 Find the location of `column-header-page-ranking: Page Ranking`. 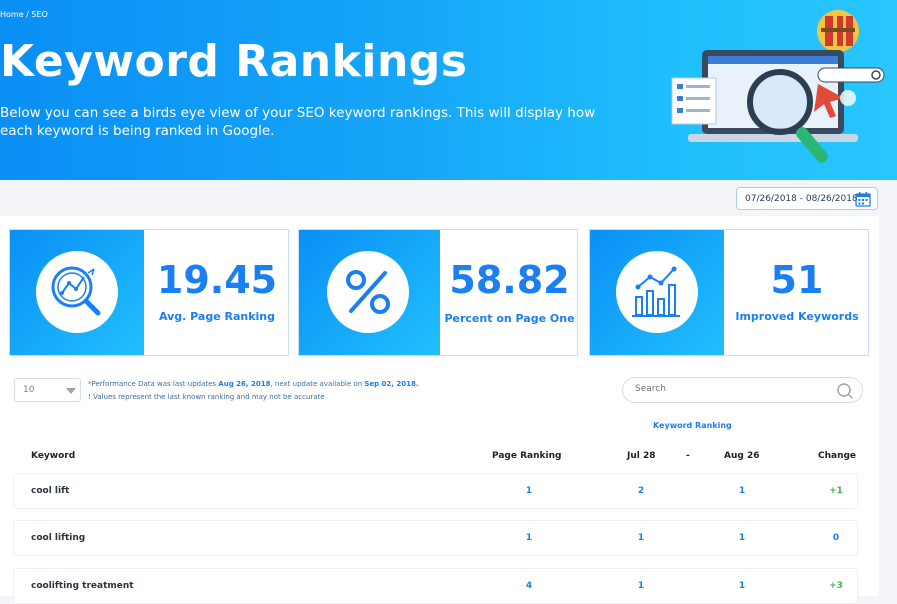

column-header-page-ranking: Page Ranking is located at coordinates (527, 456).